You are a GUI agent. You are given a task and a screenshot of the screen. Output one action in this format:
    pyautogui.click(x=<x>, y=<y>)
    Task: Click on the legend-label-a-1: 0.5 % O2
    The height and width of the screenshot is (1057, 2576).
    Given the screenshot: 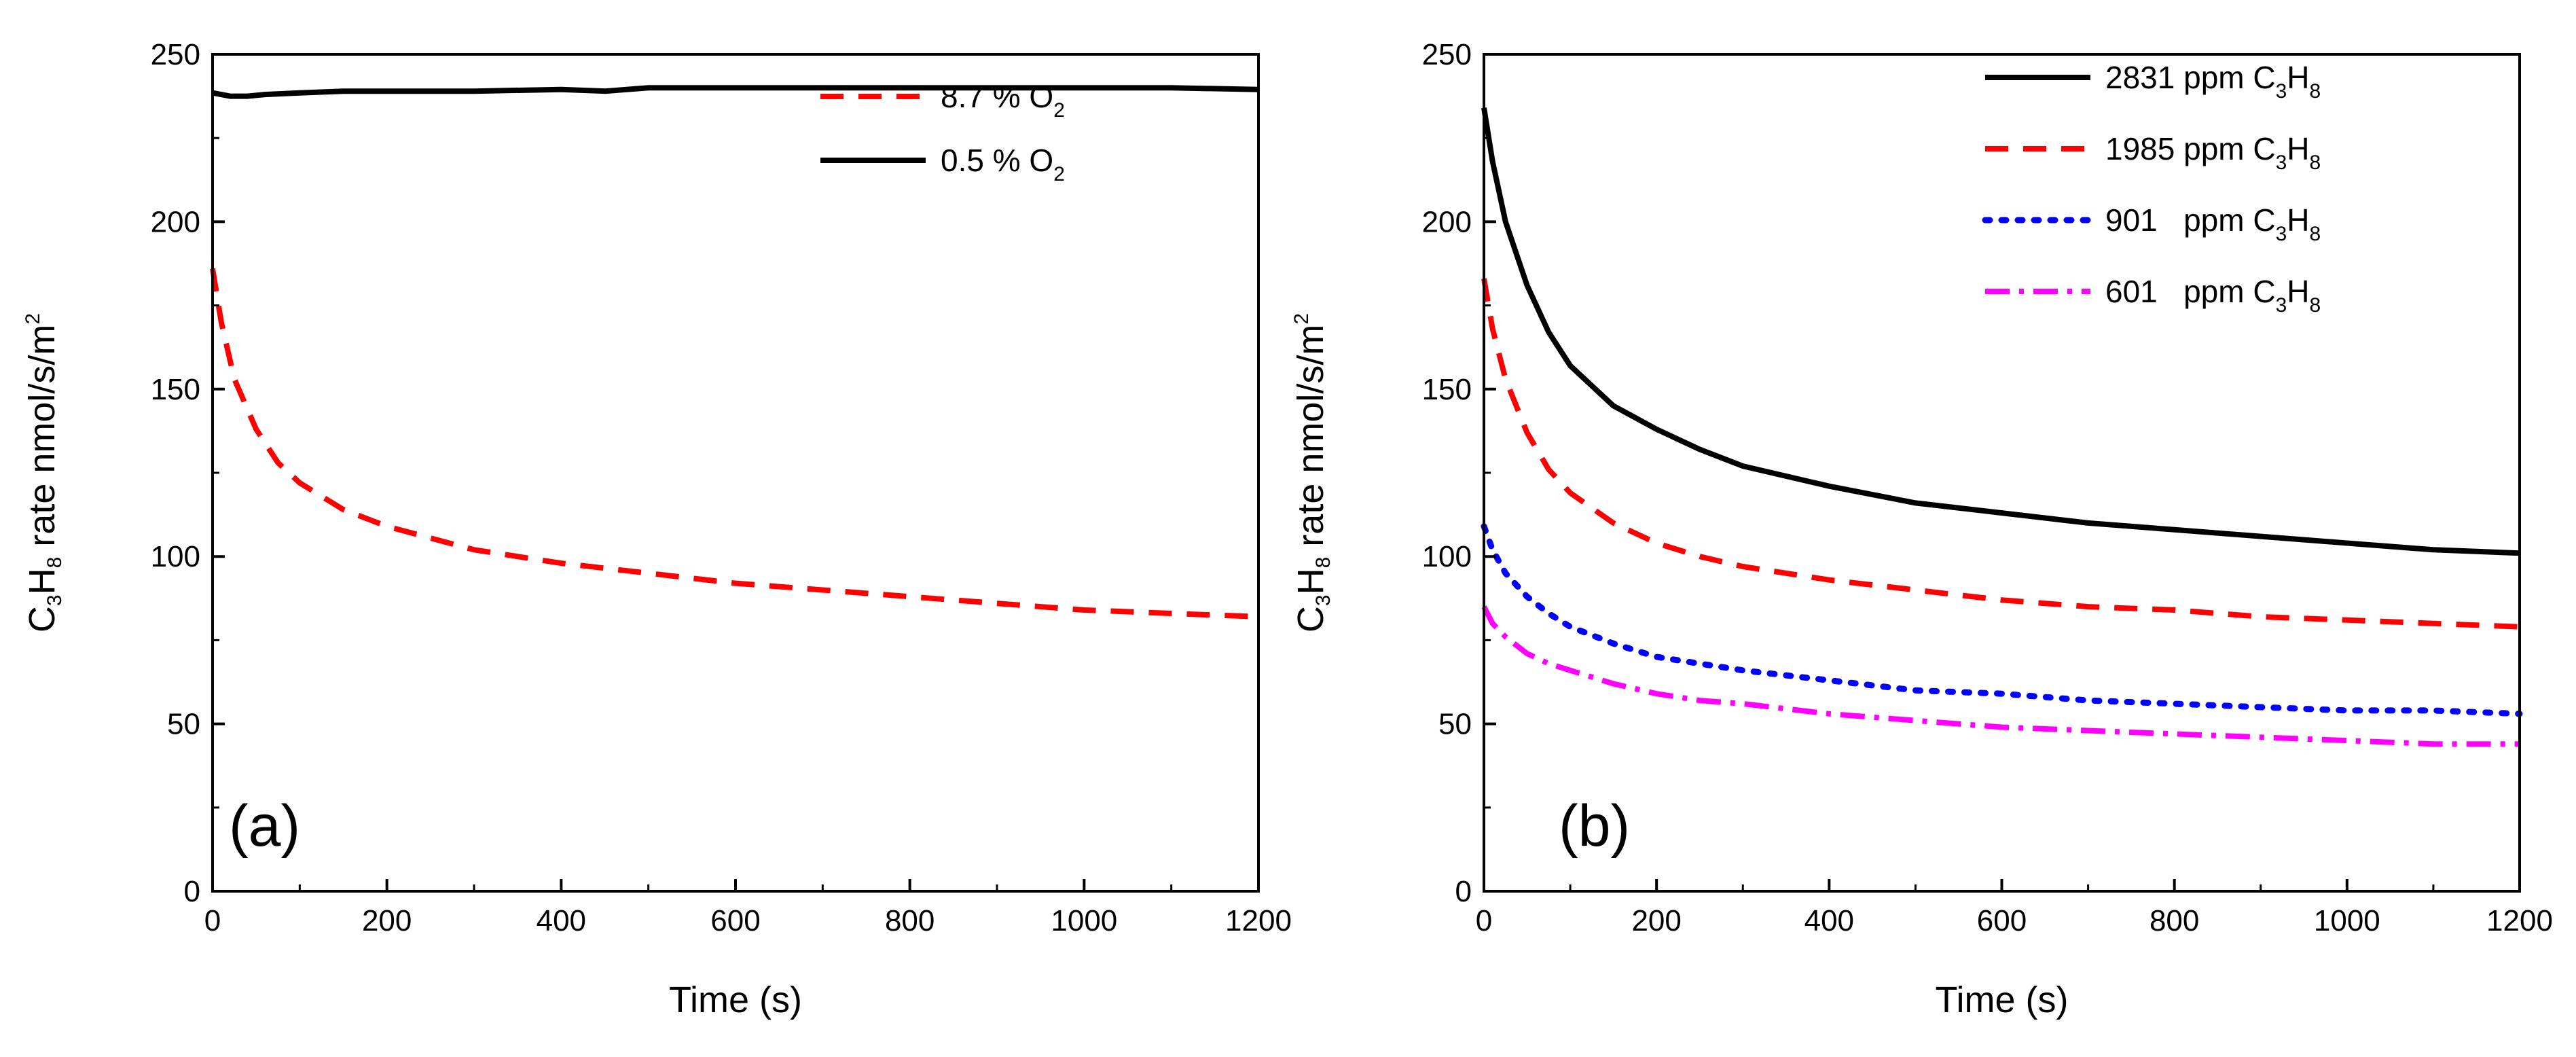 What is the action you would take?
    pyautogui.click(x=1003, y=164)
    